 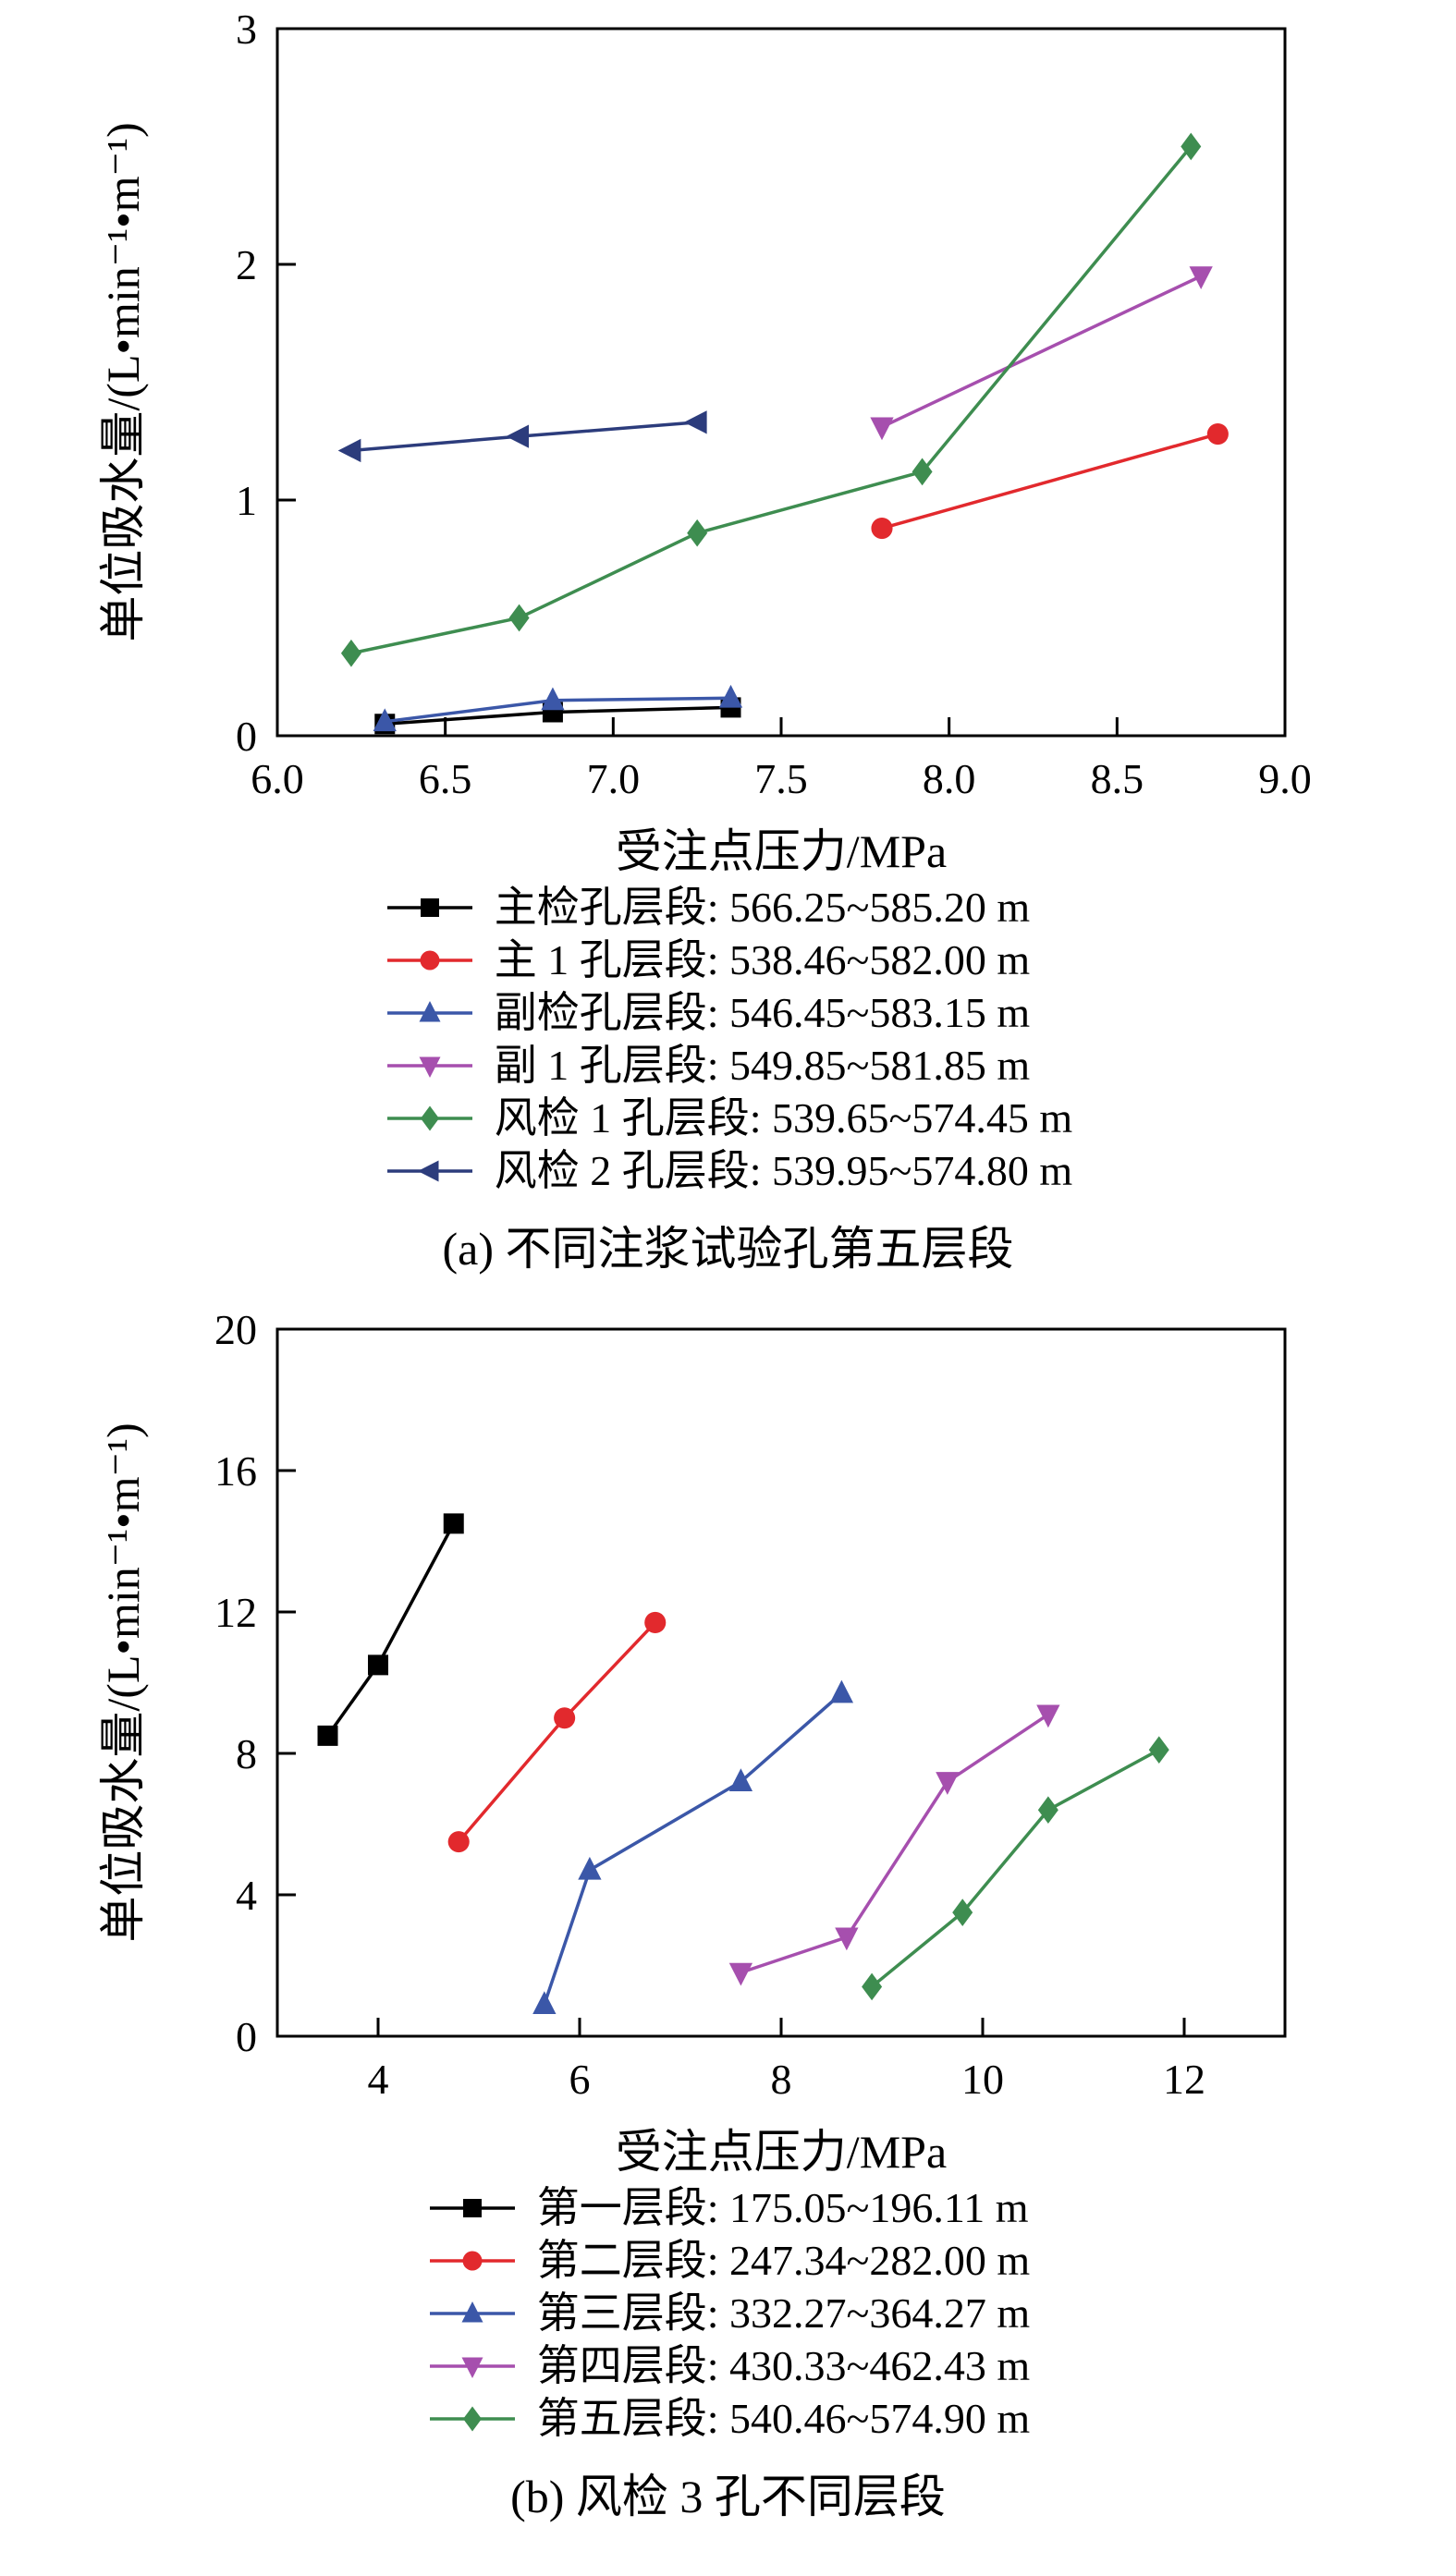 I want to click on y-tick-label: 16, so click(x=235, y=1471).